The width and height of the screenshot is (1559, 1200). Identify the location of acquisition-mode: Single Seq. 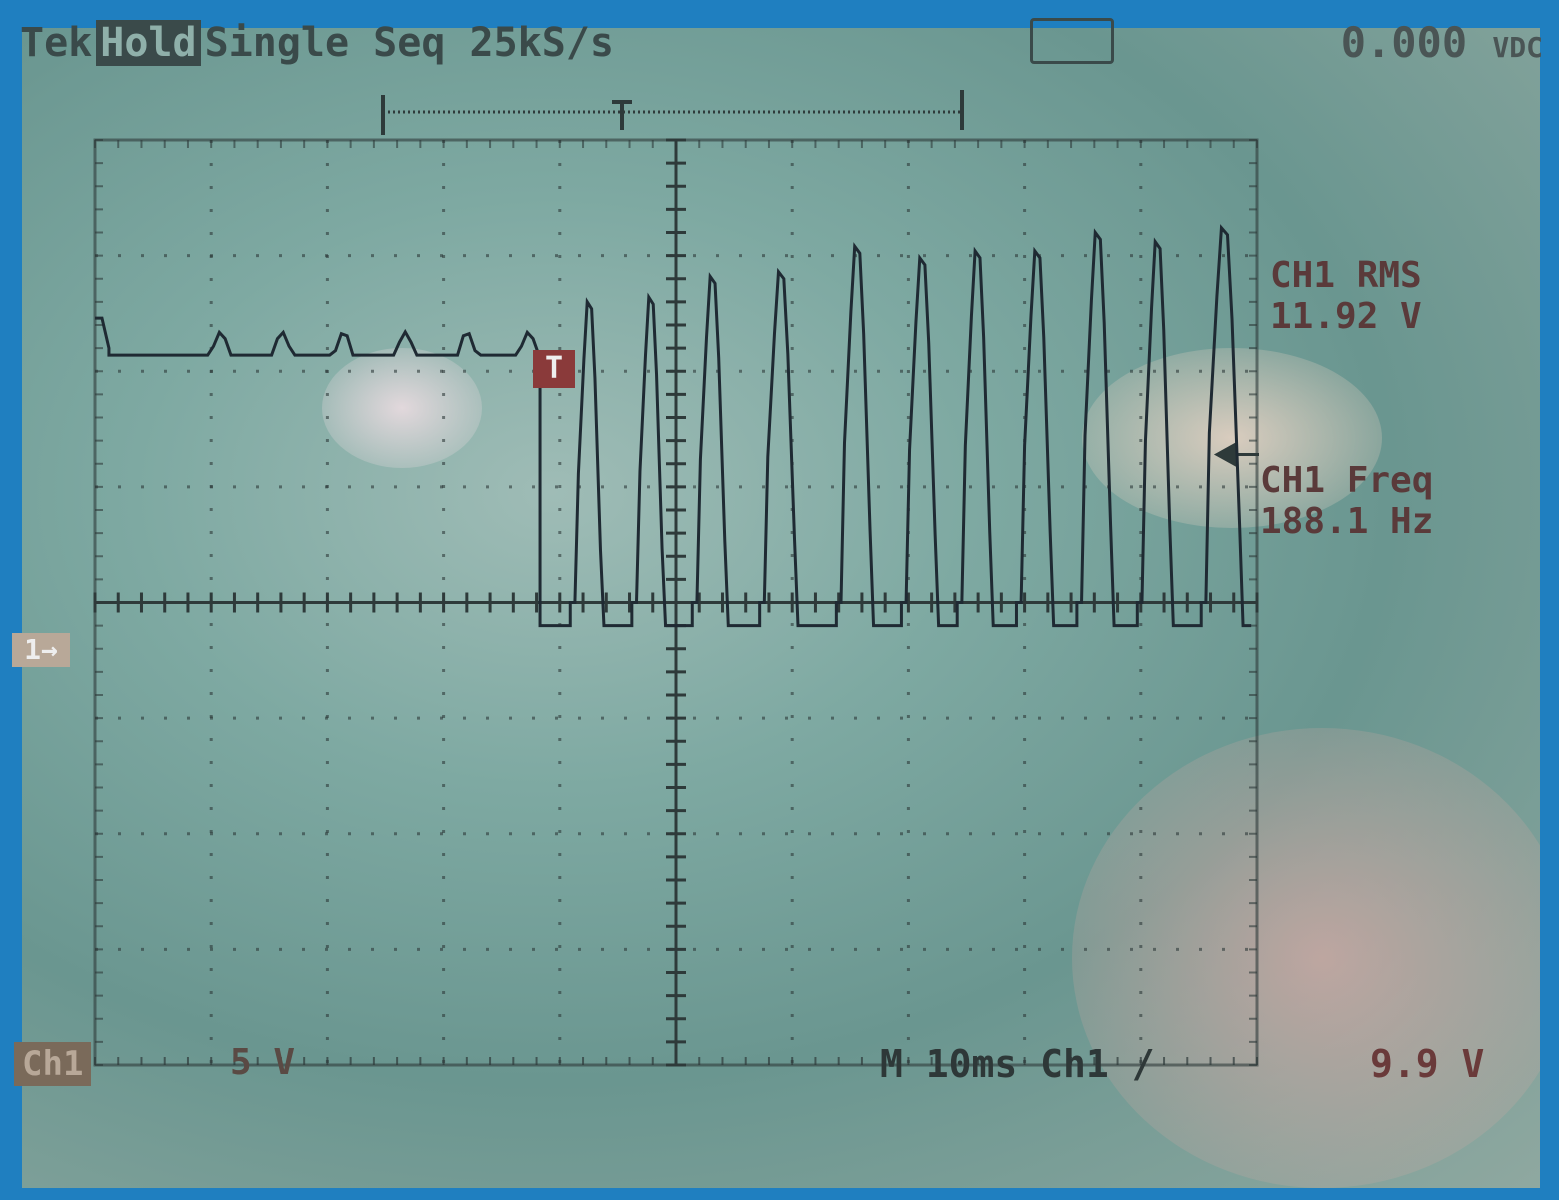
(325, 43).